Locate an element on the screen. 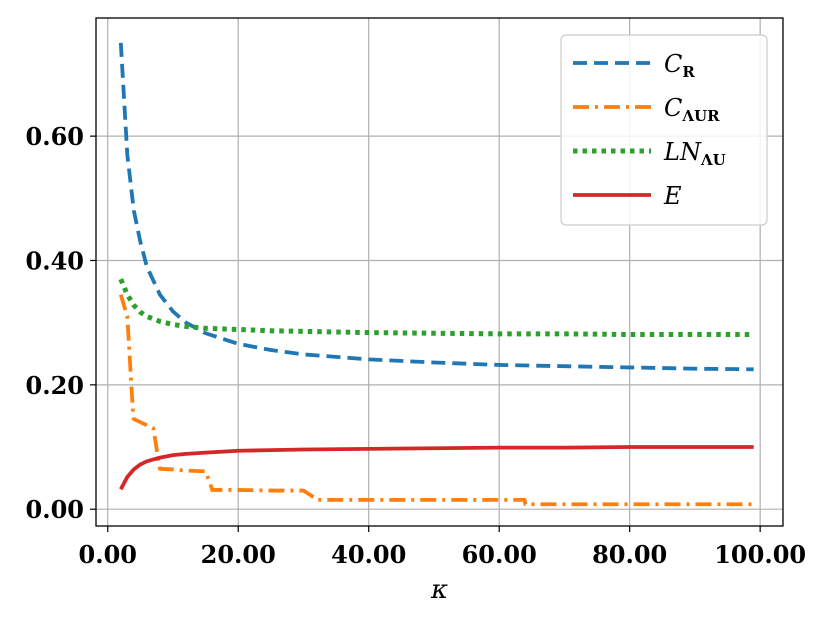 This screenshot has width=830, height=623. x-tick-label: 20.00 is located at coordinates (238, 554).